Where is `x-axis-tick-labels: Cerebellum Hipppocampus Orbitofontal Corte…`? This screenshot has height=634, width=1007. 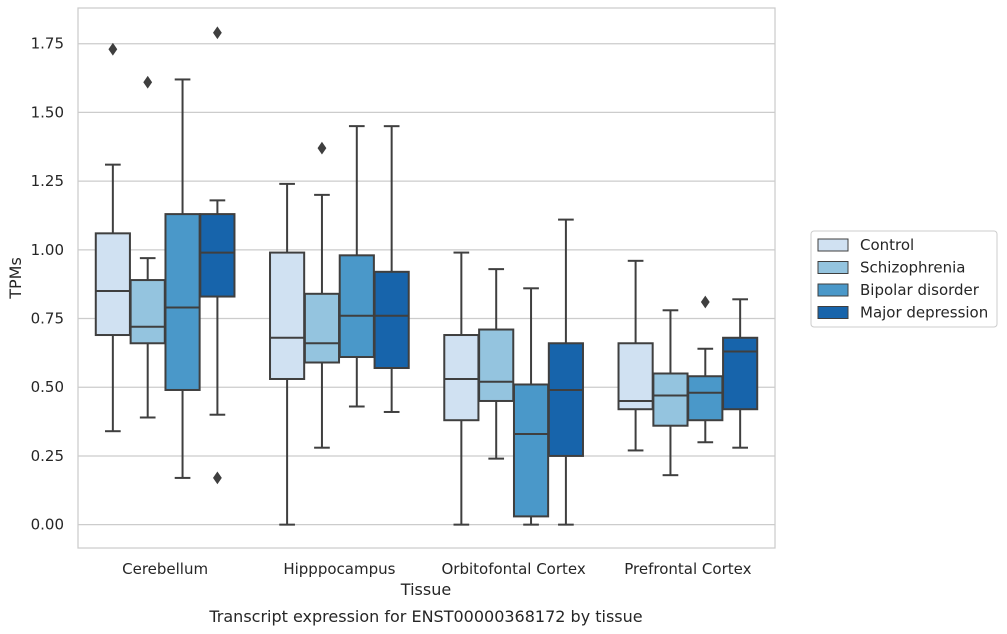
x-axis-tick-labels: Cerebellum Hipppocampus Orbitofontal Corte… is located at coordinates (436, 569).